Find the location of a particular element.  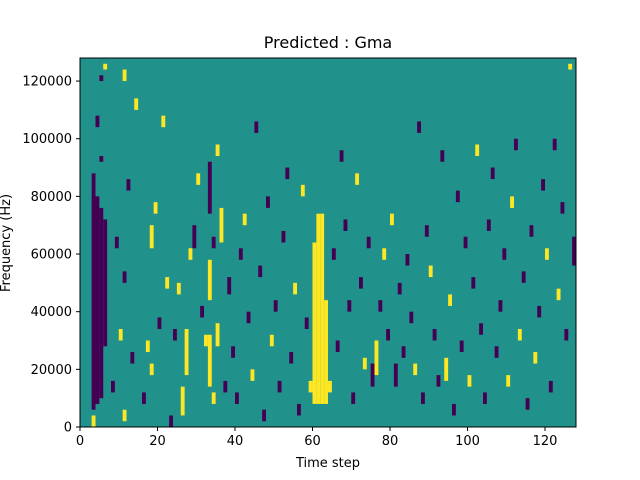

y-tick-label: 20000 is located at coordinates (51, 370).